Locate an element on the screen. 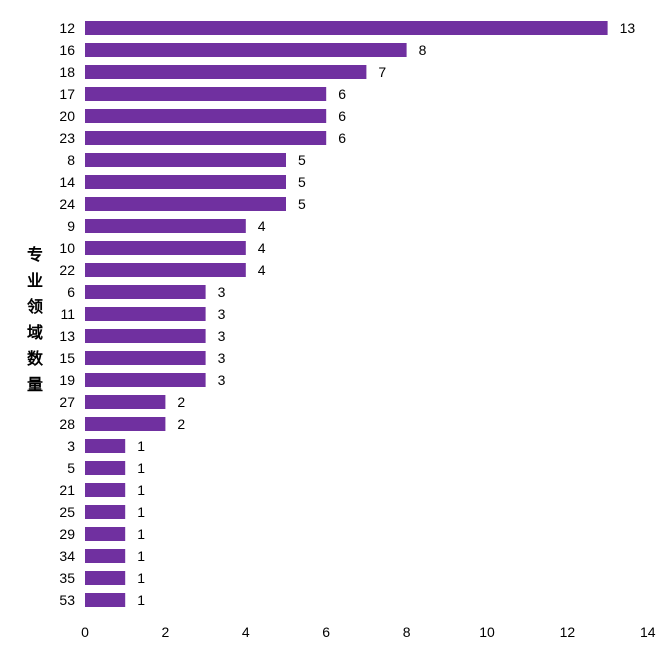 The width and height of the screenshot is (667, 654). category-label: 17 is located at coordinates (67, 94).